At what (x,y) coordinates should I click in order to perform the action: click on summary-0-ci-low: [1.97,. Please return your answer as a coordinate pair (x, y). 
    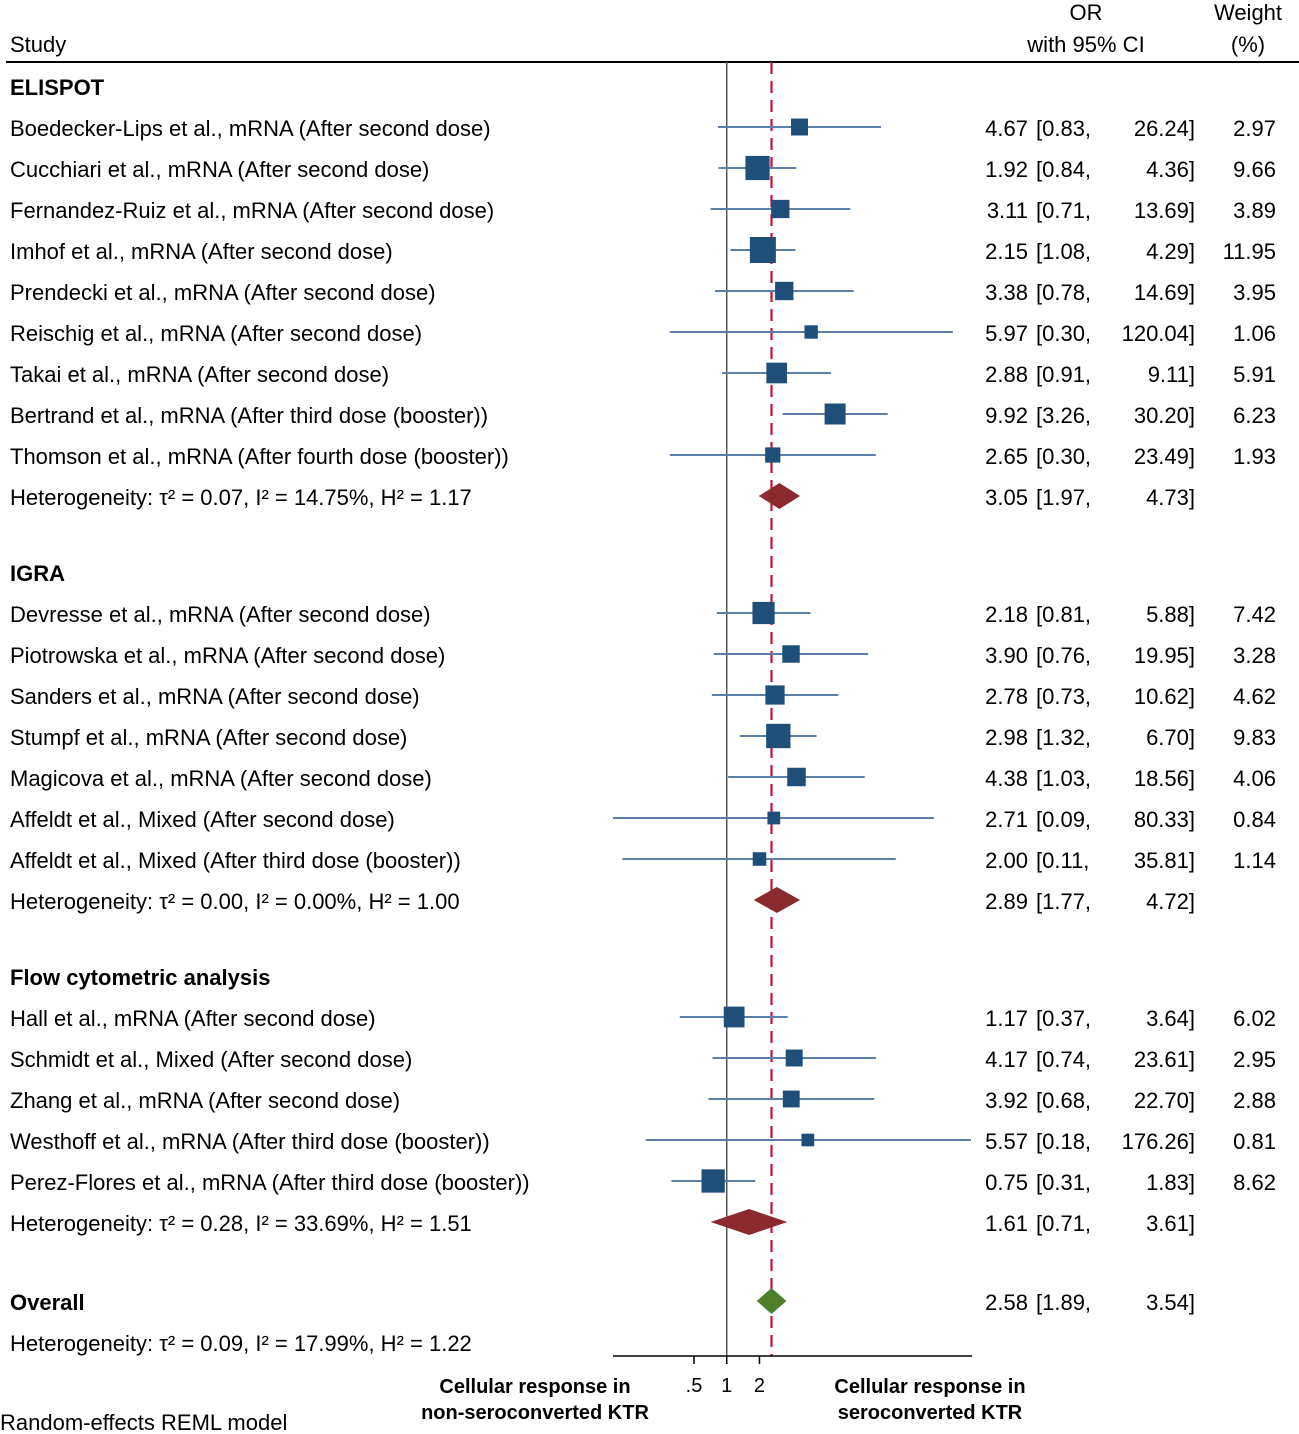
    Looking at the image, I should click on (1063, 497).